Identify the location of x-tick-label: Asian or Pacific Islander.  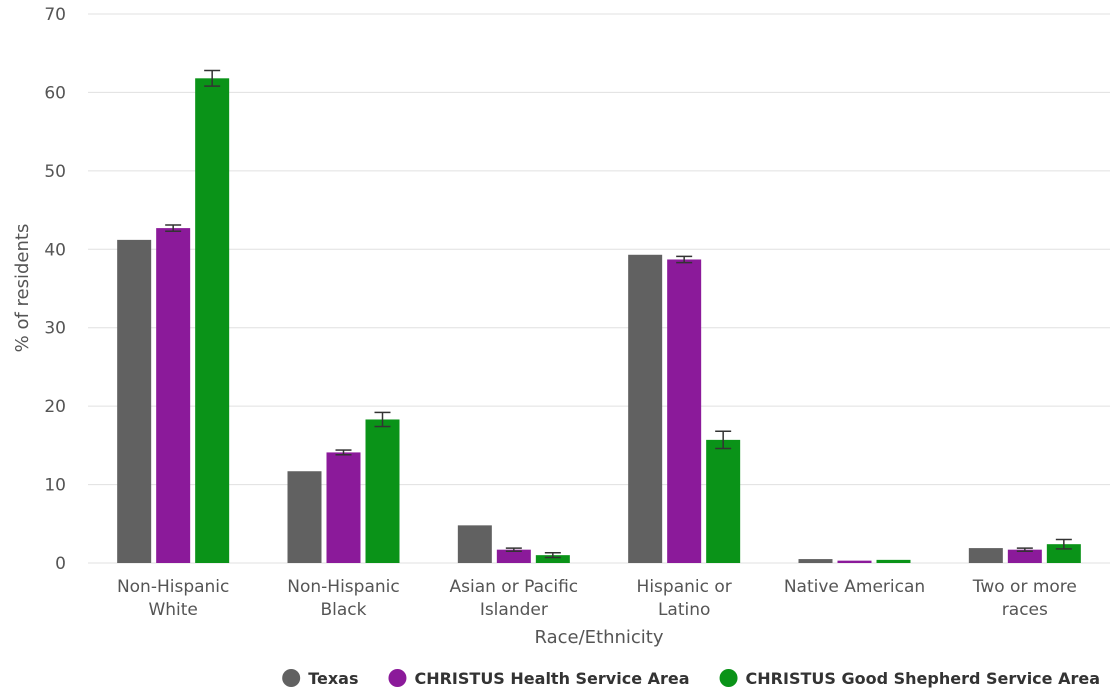
(514, 598).